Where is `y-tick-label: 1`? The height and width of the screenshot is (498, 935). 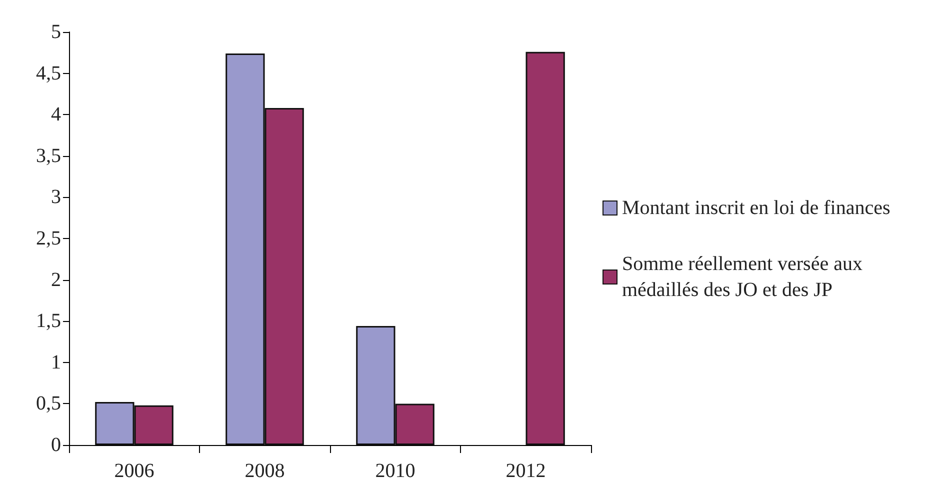 y-tick-label: 1 is located at coordinates (56, 362).